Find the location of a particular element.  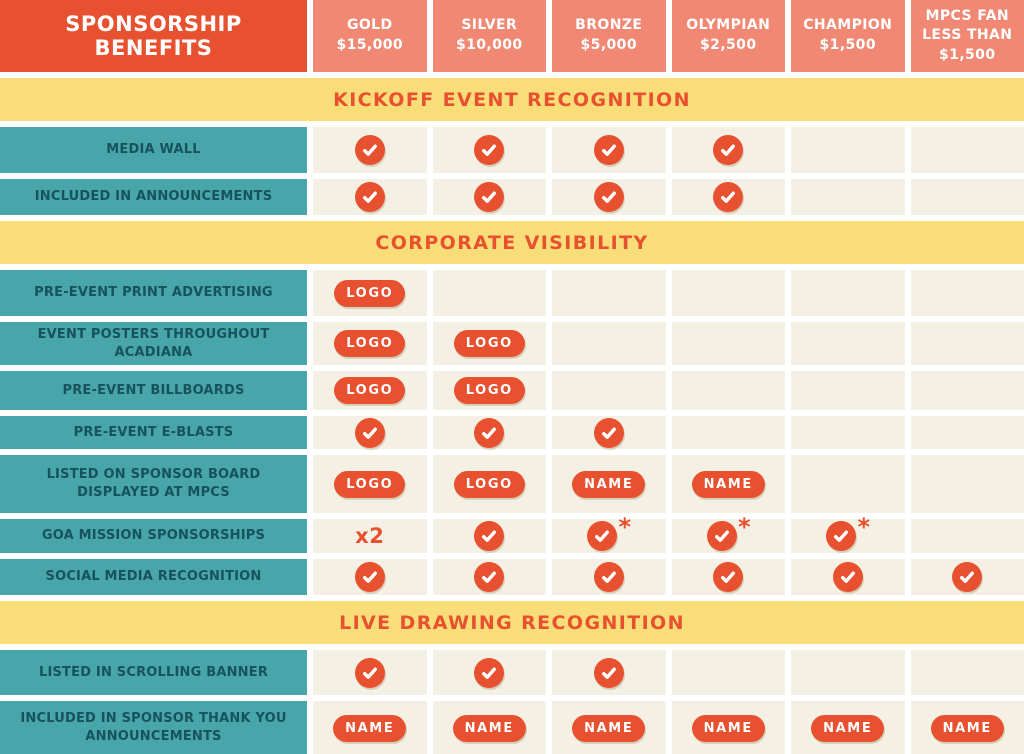

benefit-row: MEDIA WALL is located at coordinates (512, 150).